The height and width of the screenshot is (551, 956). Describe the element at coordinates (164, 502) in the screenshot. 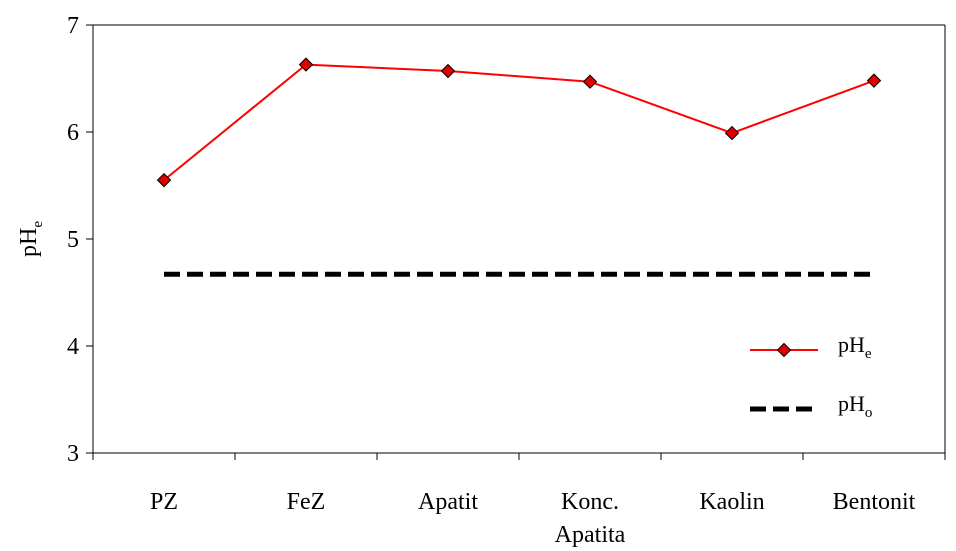

I see `x-tick-label: PZ` at that location.